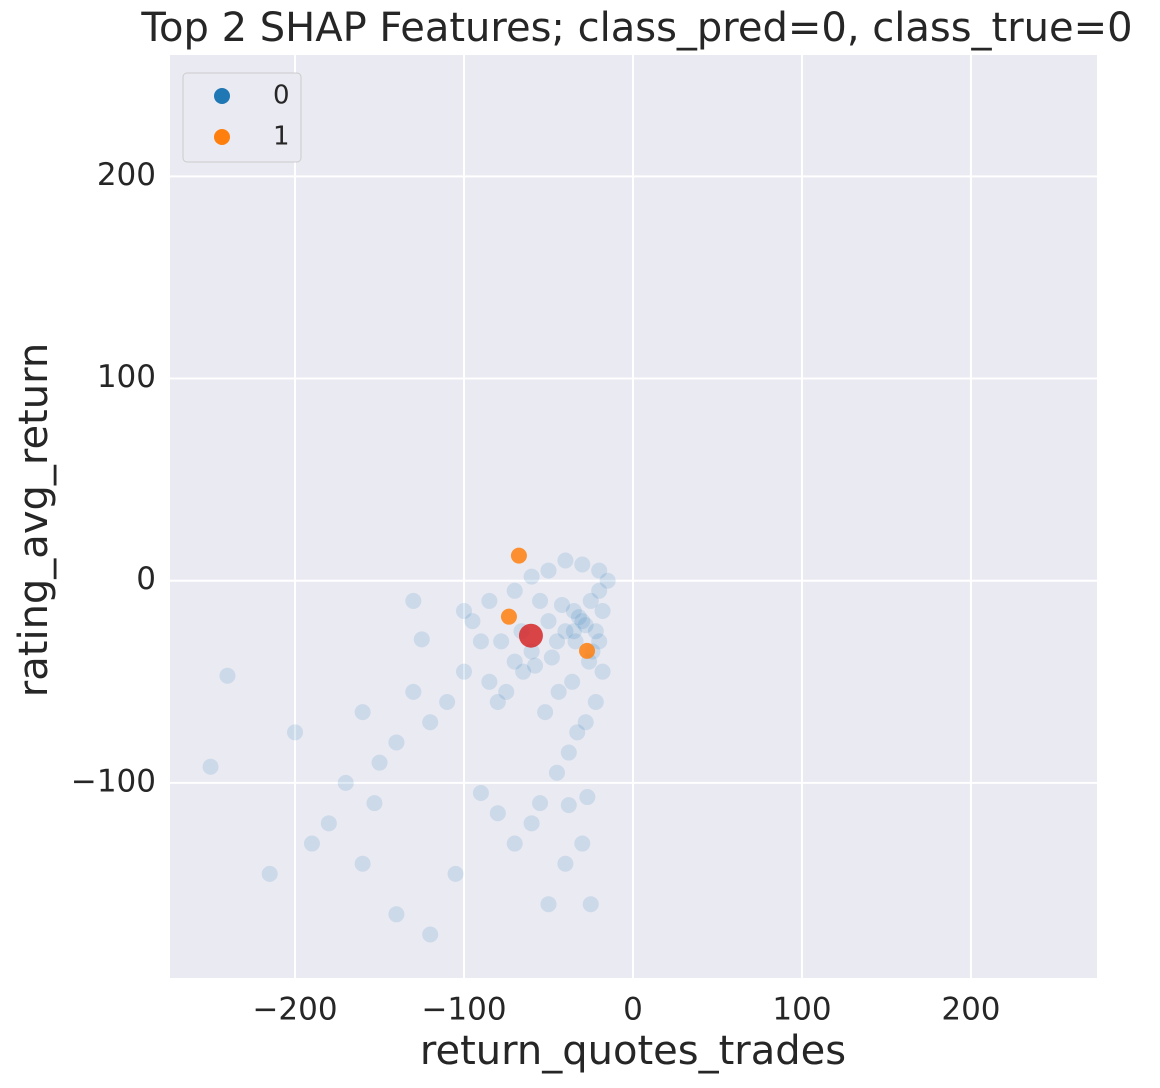 The image size is (1160, 1088). Describe the element at coordinates (281, 137) in the screenshot. I see `legend-label: 1` at that location.